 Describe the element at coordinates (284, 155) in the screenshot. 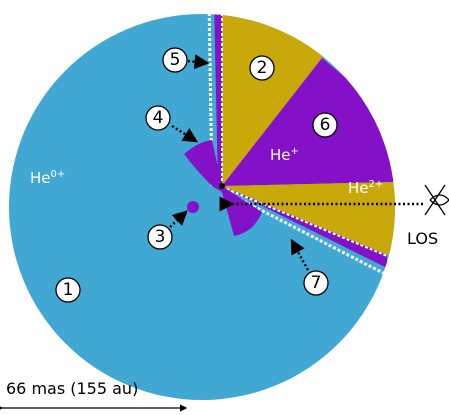

I see `label-he1: He+` at that location.